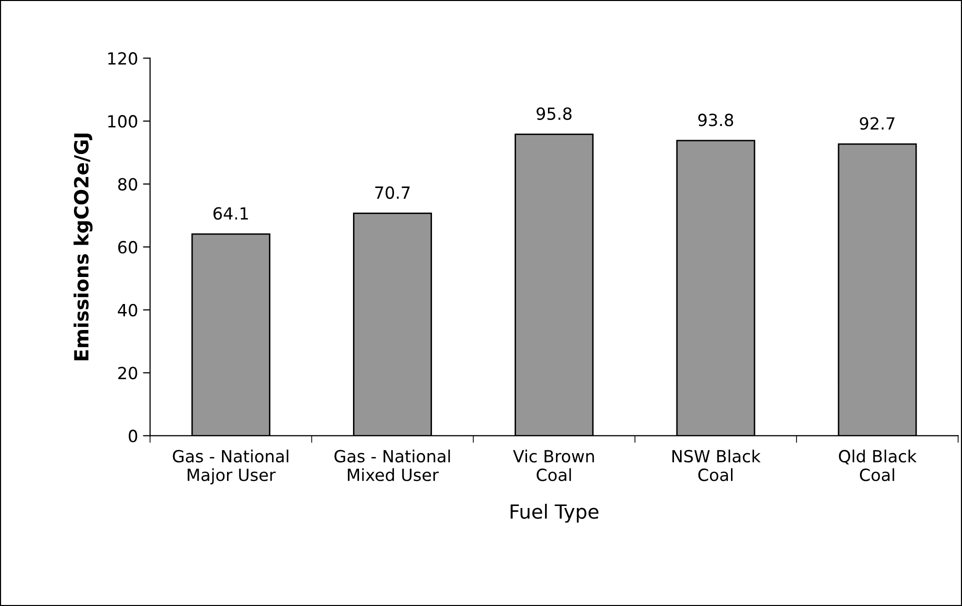  What do you see at coordinates (123, 121) in the screenshot?
I see `y-tick-label: 100` at bounding box center [123, 121].